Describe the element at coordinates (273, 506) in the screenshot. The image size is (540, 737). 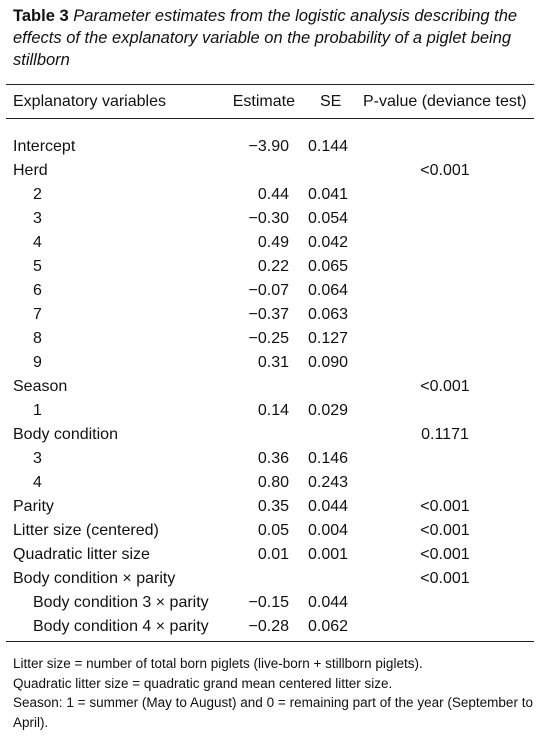
I see `estimate-cell: 0.35` at that location.